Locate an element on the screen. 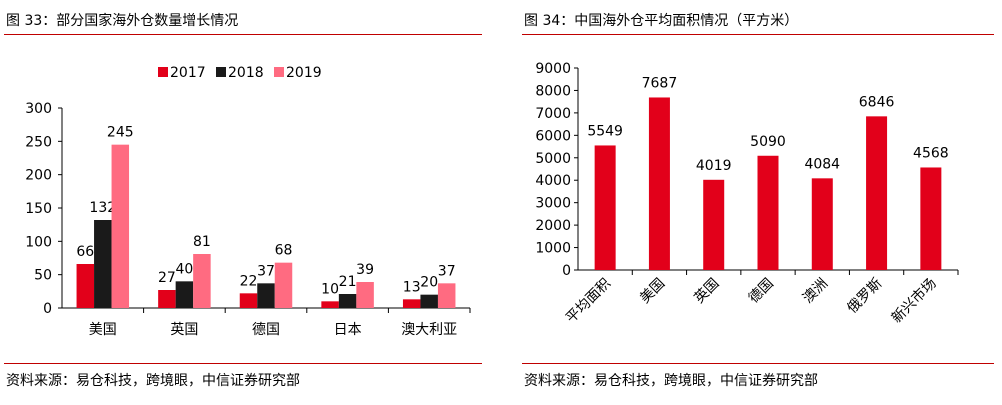 This screenshot has height=405, width=1002. bar-2018-德国 is located at coordinates (266, 295).